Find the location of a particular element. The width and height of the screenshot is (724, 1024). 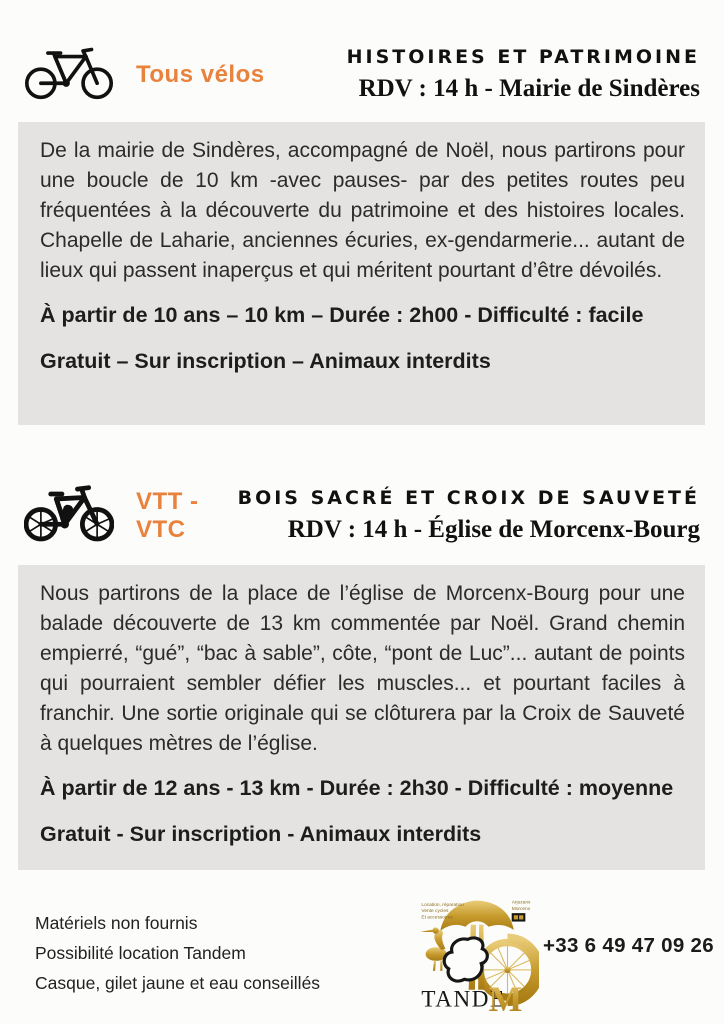

logo-service-line: Vente cycles is located at coordinates (435, 911).